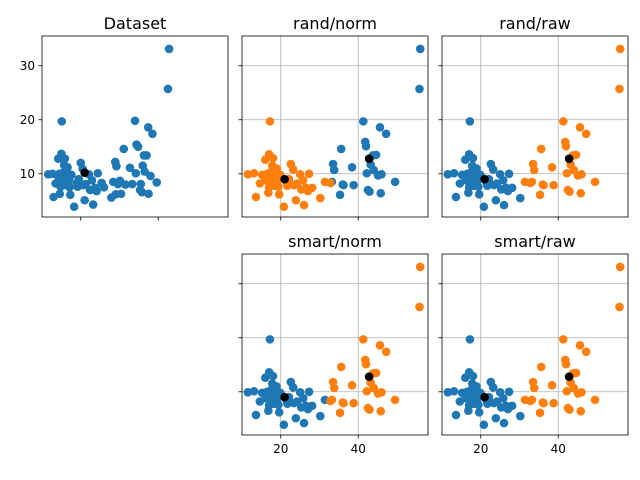 Image resolution: width=640 pixels, height=480 pixels. What do you see at coordinates (534, 241) in the screenshot?
I see `panel-title: smart/raw` at bounding box center [534, 241].